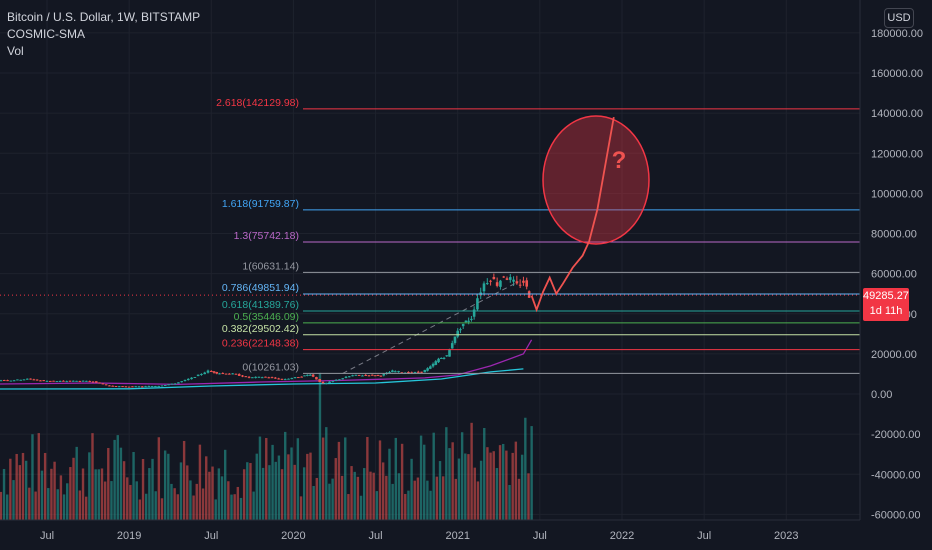  What do you see at coordinates (886, 296) in the screenshot?
I see `last-price-value: 49285.27` at bounding box center [886, 296].